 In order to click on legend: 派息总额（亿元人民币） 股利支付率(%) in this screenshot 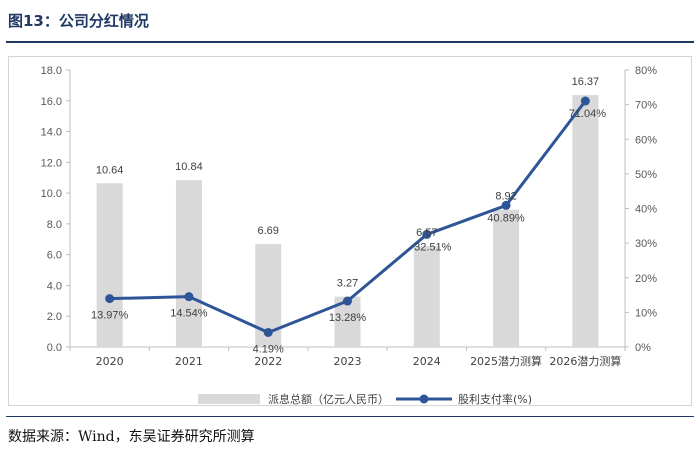, I will do `click(365, 399)`.